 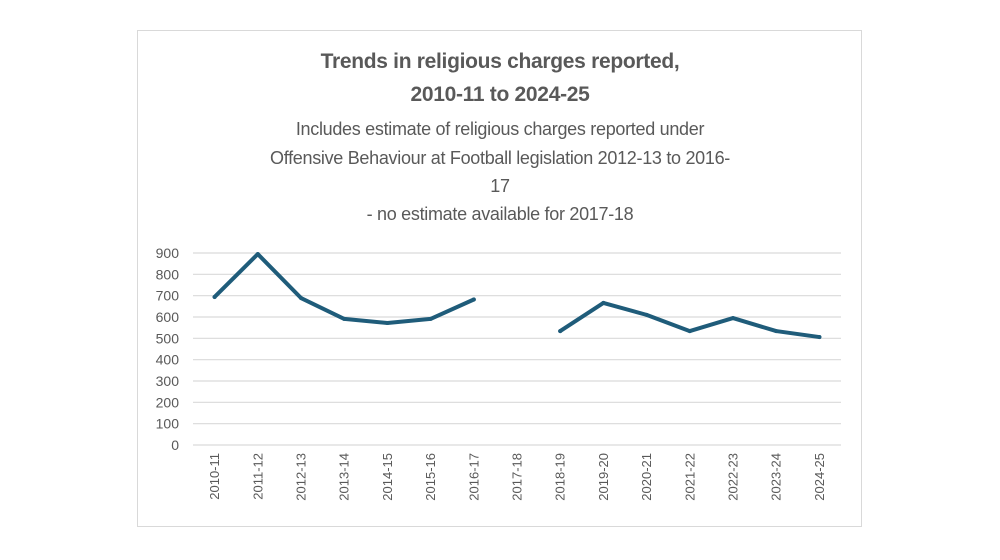 What do you see at coordinates (387, 477) in the screenshot?
I see `x-tick-label: 2014-15` at bounding box center [387, 477].